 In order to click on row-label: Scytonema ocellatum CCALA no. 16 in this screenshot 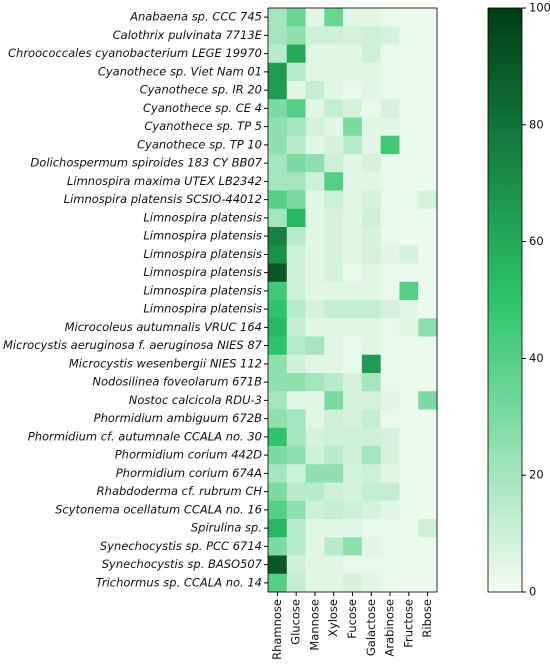, I will do `click(158, 509)`.